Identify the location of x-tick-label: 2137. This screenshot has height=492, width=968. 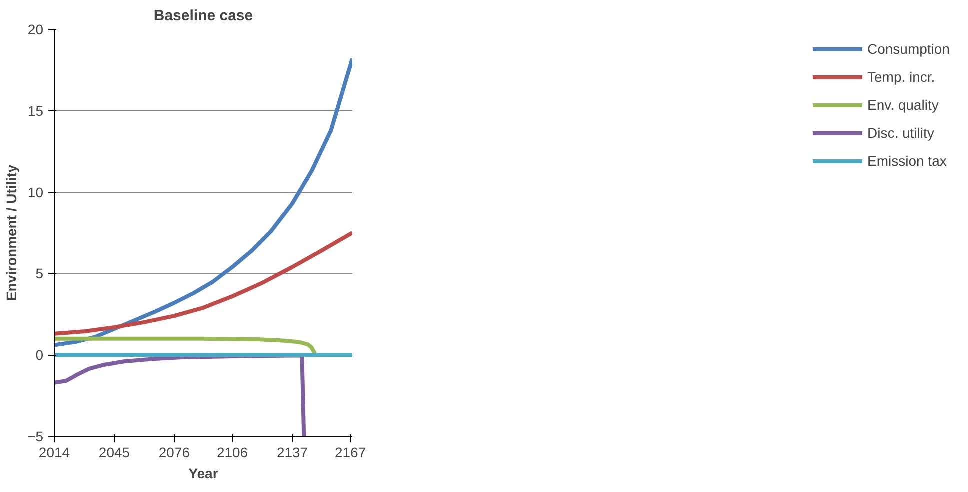
(292, 452).